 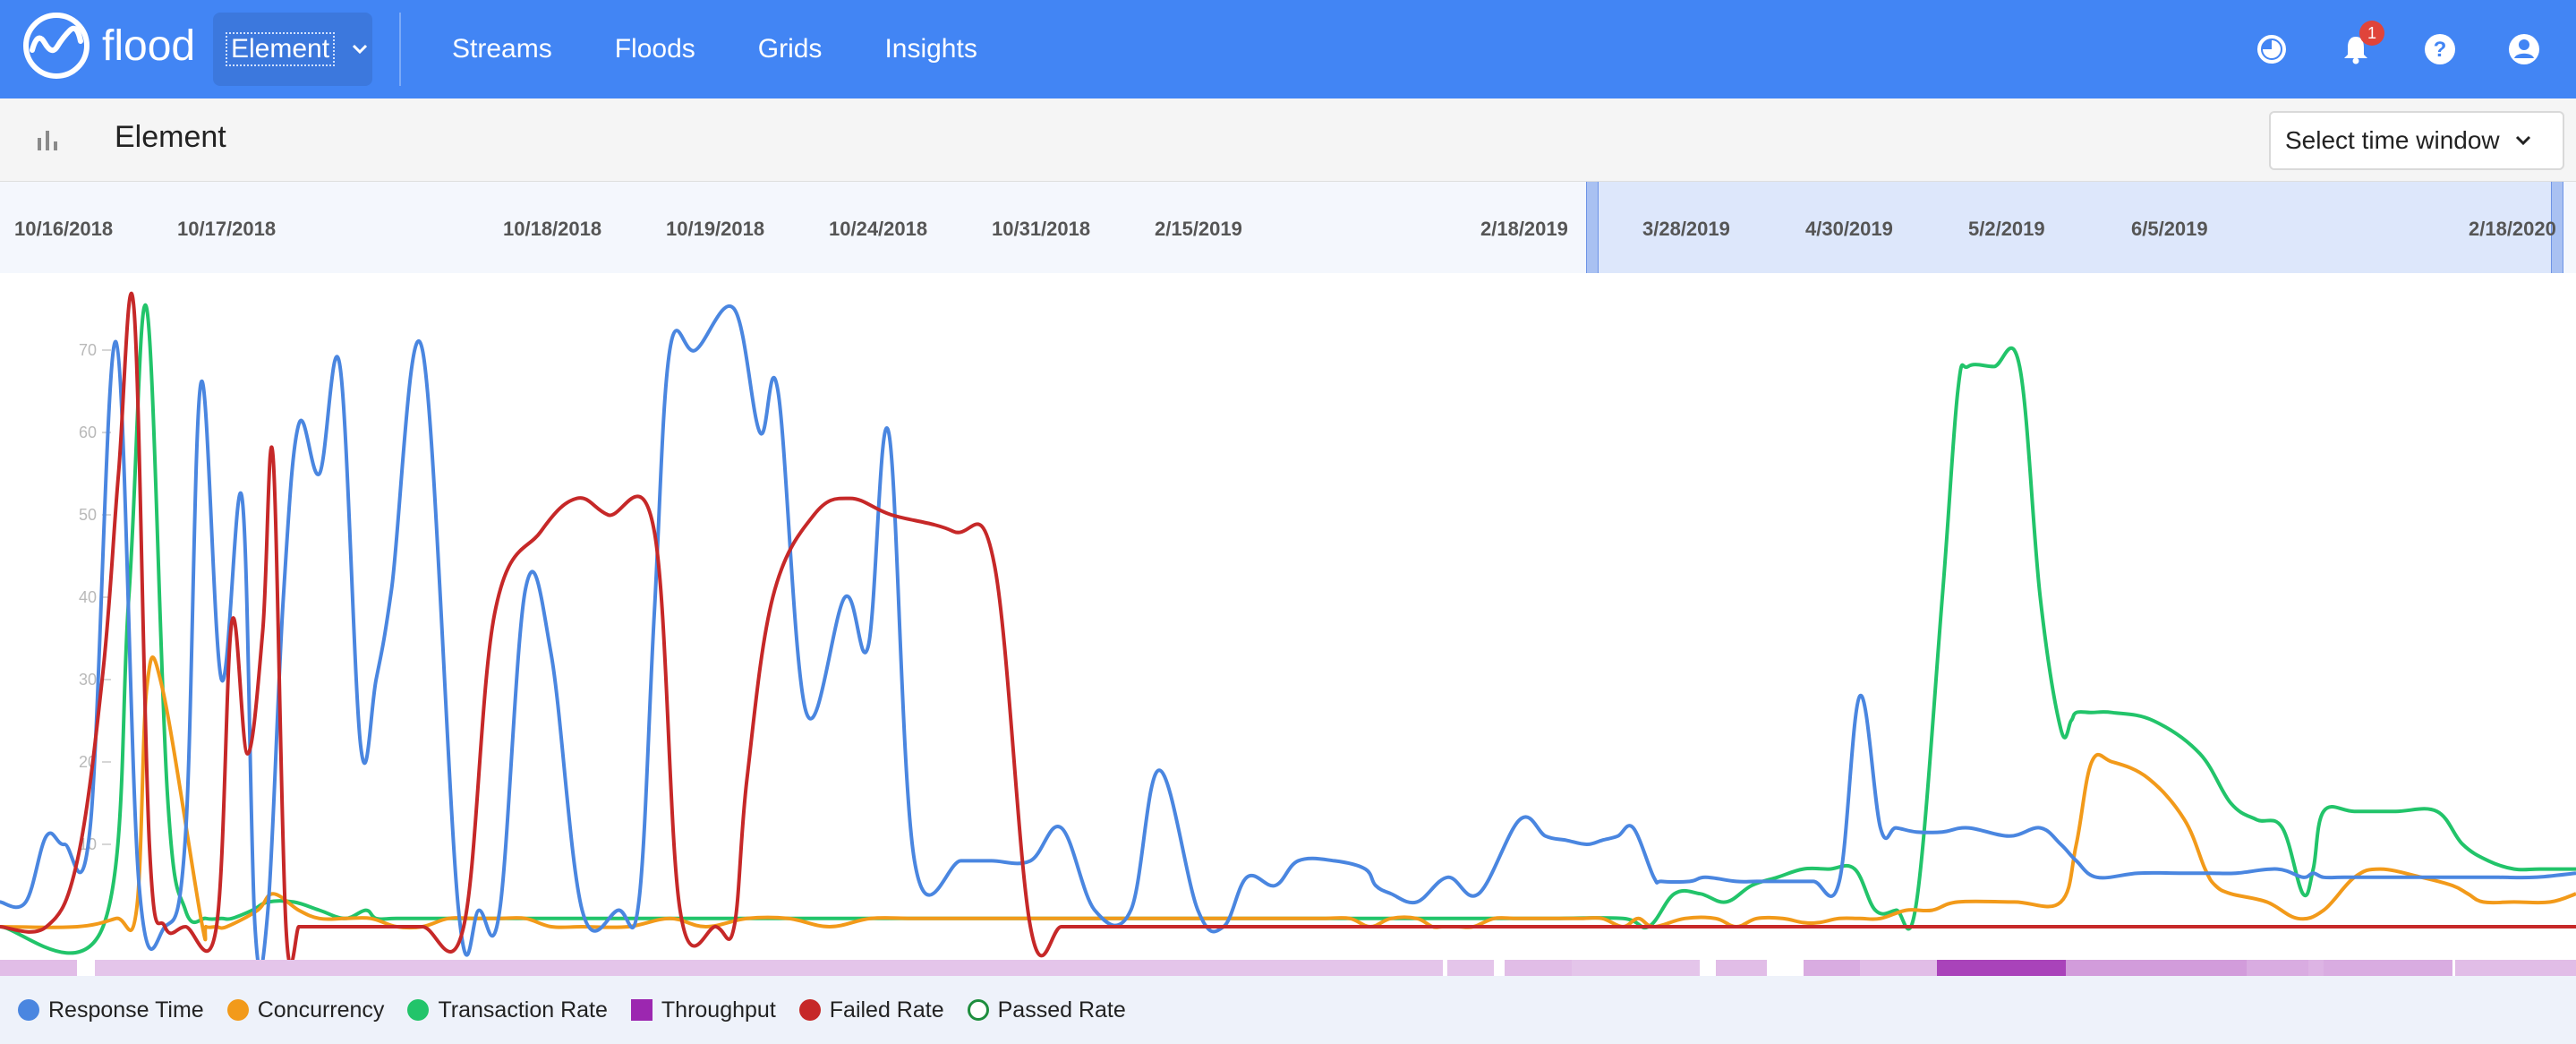 I want to click on y-tick-label: 70, so click(x=88, y=350).